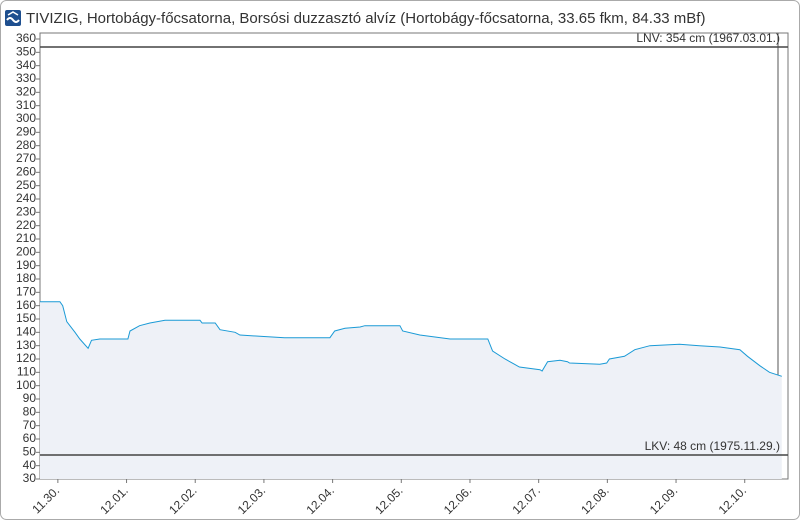 The height and width of the screenshot is (525, 800). Describe the element at coordinates (30, 425) in the screenshot. I see `y-tick-label: 70` at that location.